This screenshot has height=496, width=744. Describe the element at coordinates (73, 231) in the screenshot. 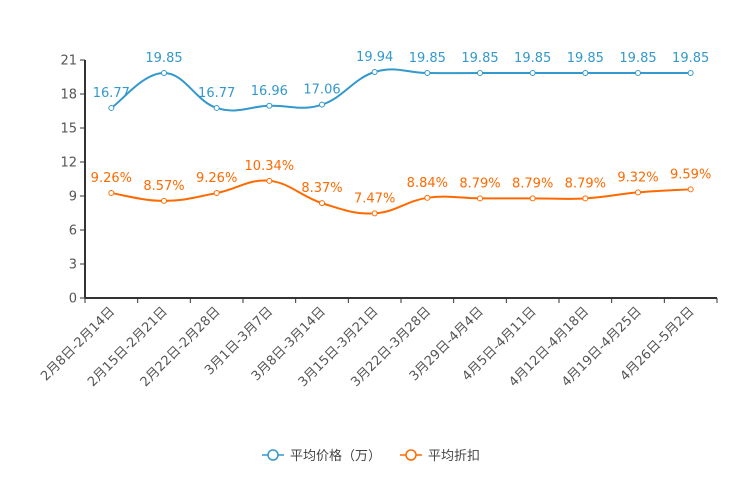

I see `y-tick-label: 6` at that location.